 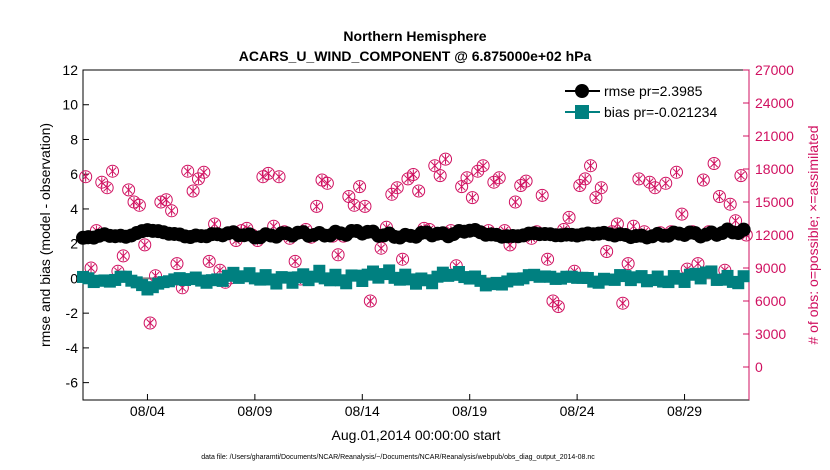 What do you see at coordinates (813, 234) in the screenshot?
I see `y2-axis-label: # of obs: o=possible; ×=assimilated` at bounding box center [813, 234].